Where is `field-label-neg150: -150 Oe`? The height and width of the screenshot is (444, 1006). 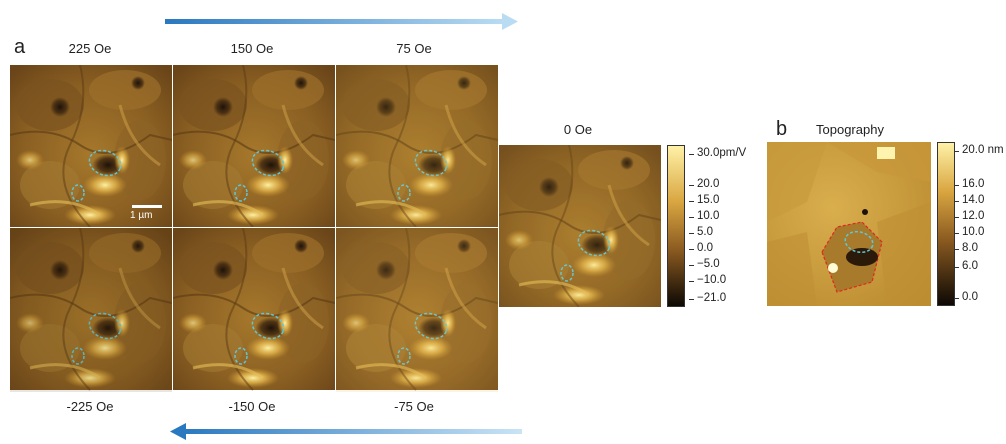 field-label-neg150: -150 Oe is located at coordinates (252, 406).